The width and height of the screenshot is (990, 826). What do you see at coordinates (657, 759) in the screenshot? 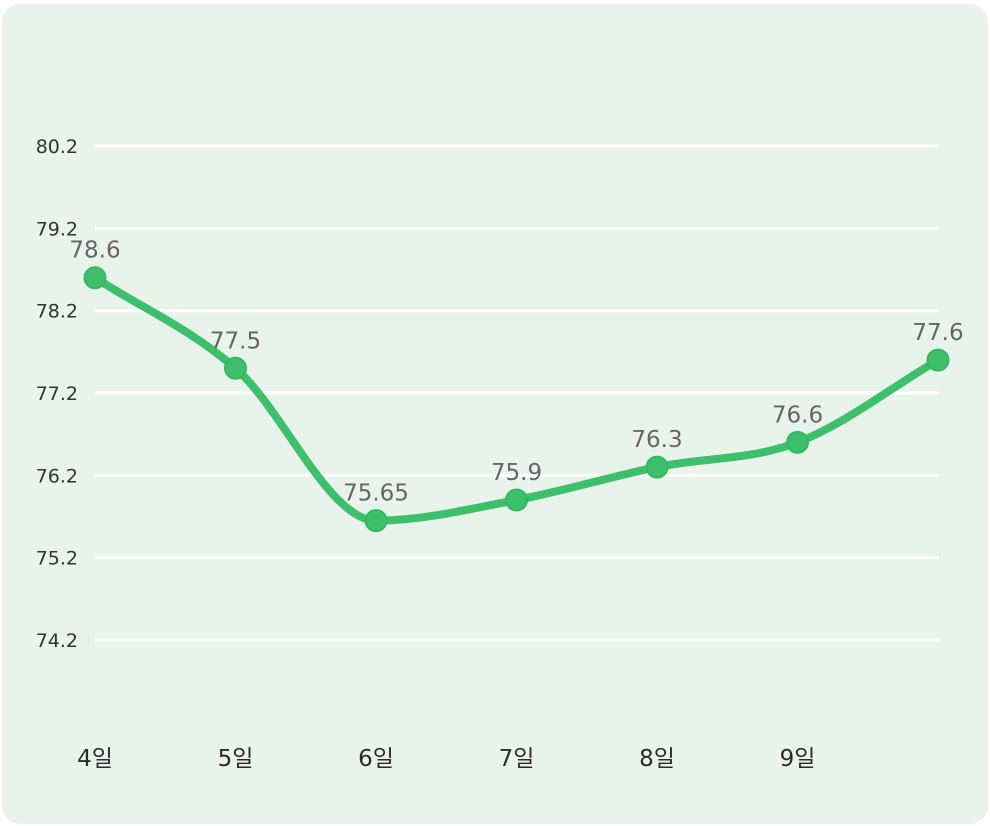
I see `x-tick-label: 8일` at bounding box center [657, 759].